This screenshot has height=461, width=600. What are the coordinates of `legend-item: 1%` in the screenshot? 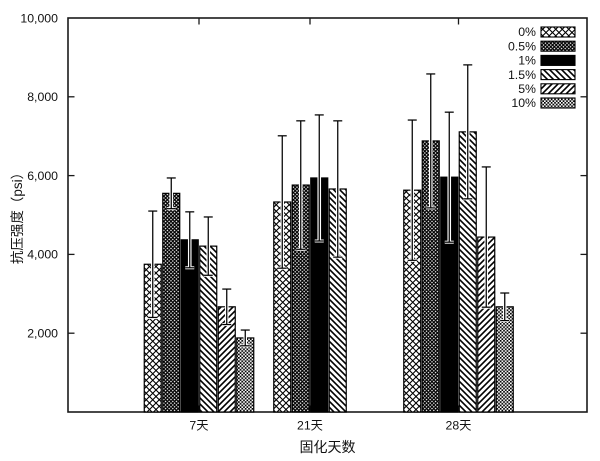 It's located at (547, 61).